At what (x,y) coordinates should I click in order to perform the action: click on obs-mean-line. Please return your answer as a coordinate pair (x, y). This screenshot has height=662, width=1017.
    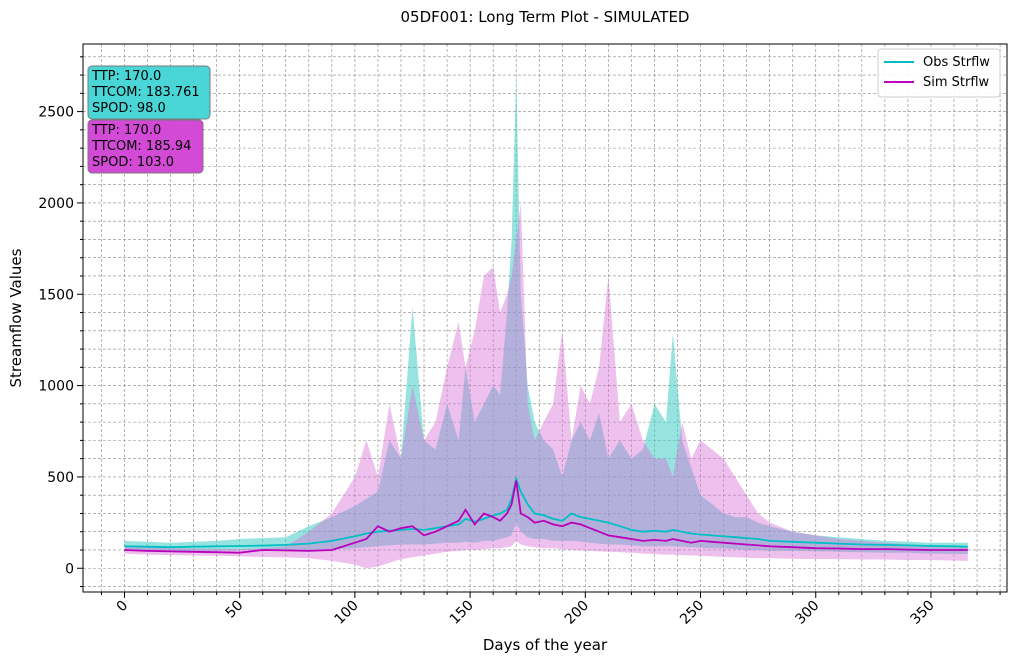
    Looking at the image, I should click on (546, 512).